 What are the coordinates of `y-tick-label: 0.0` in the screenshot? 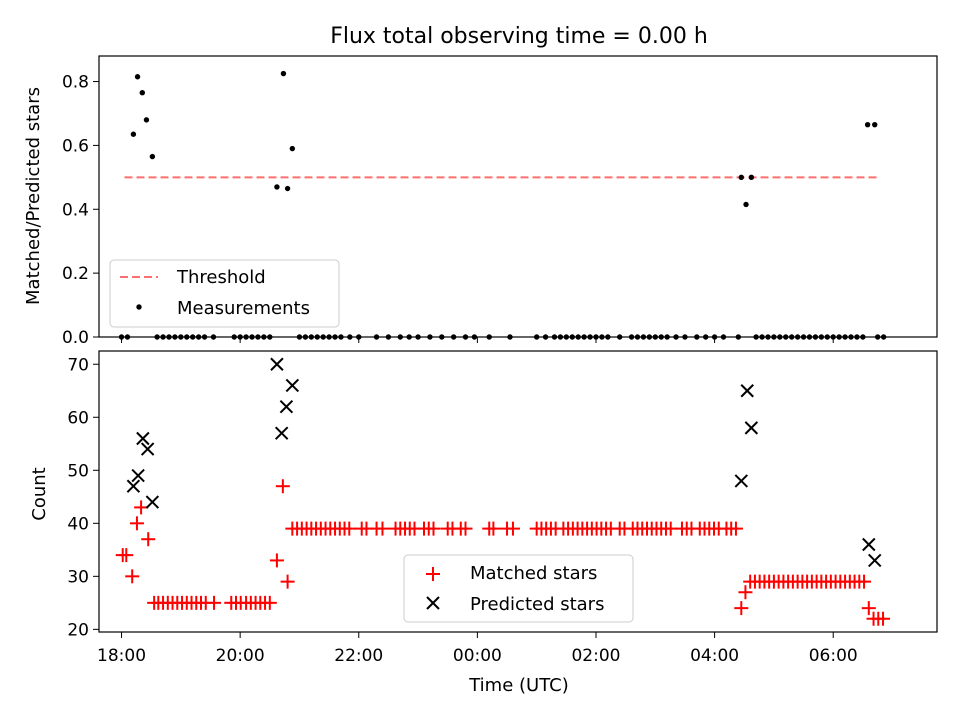 It's located at (75, 338).